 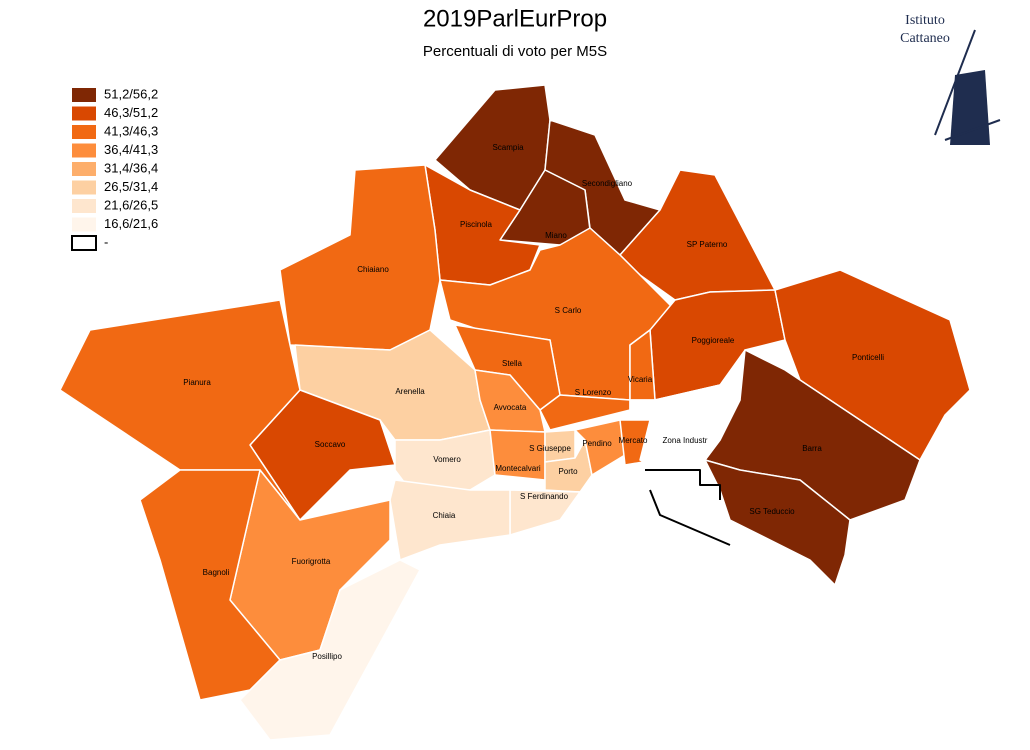 What do you see at coordinates (556, 235) in the screenshot?
I see `region-label: Miano` at bounding box center [556, 235].